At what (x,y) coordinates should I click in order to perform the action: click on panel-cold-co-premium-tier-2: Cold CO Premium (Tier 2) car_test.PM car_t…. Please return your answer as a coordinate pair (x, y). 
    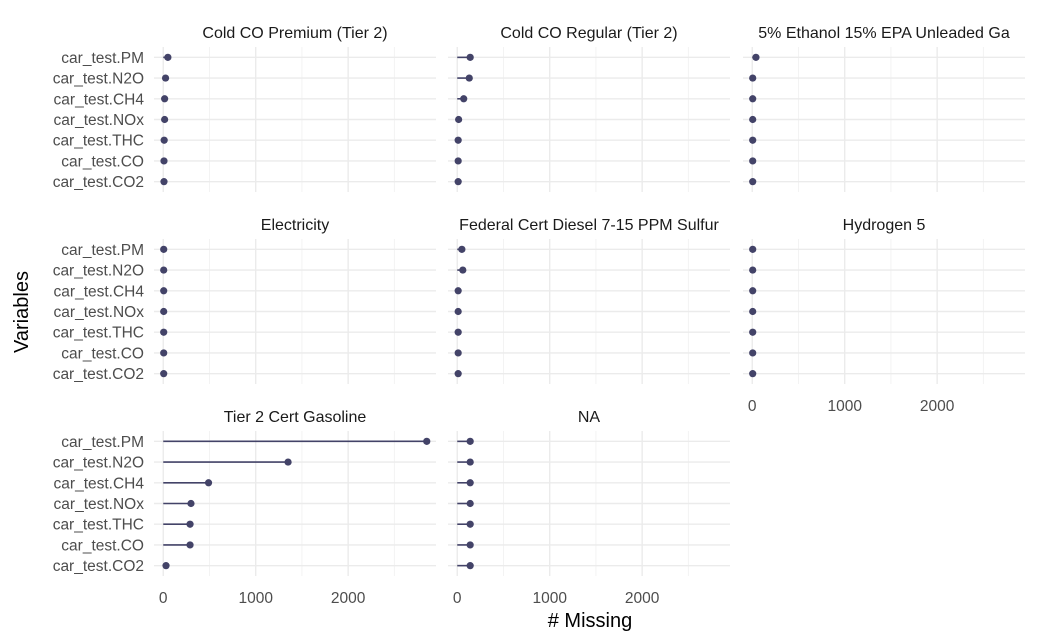
    Looking at the image, I should click on (244, 108).